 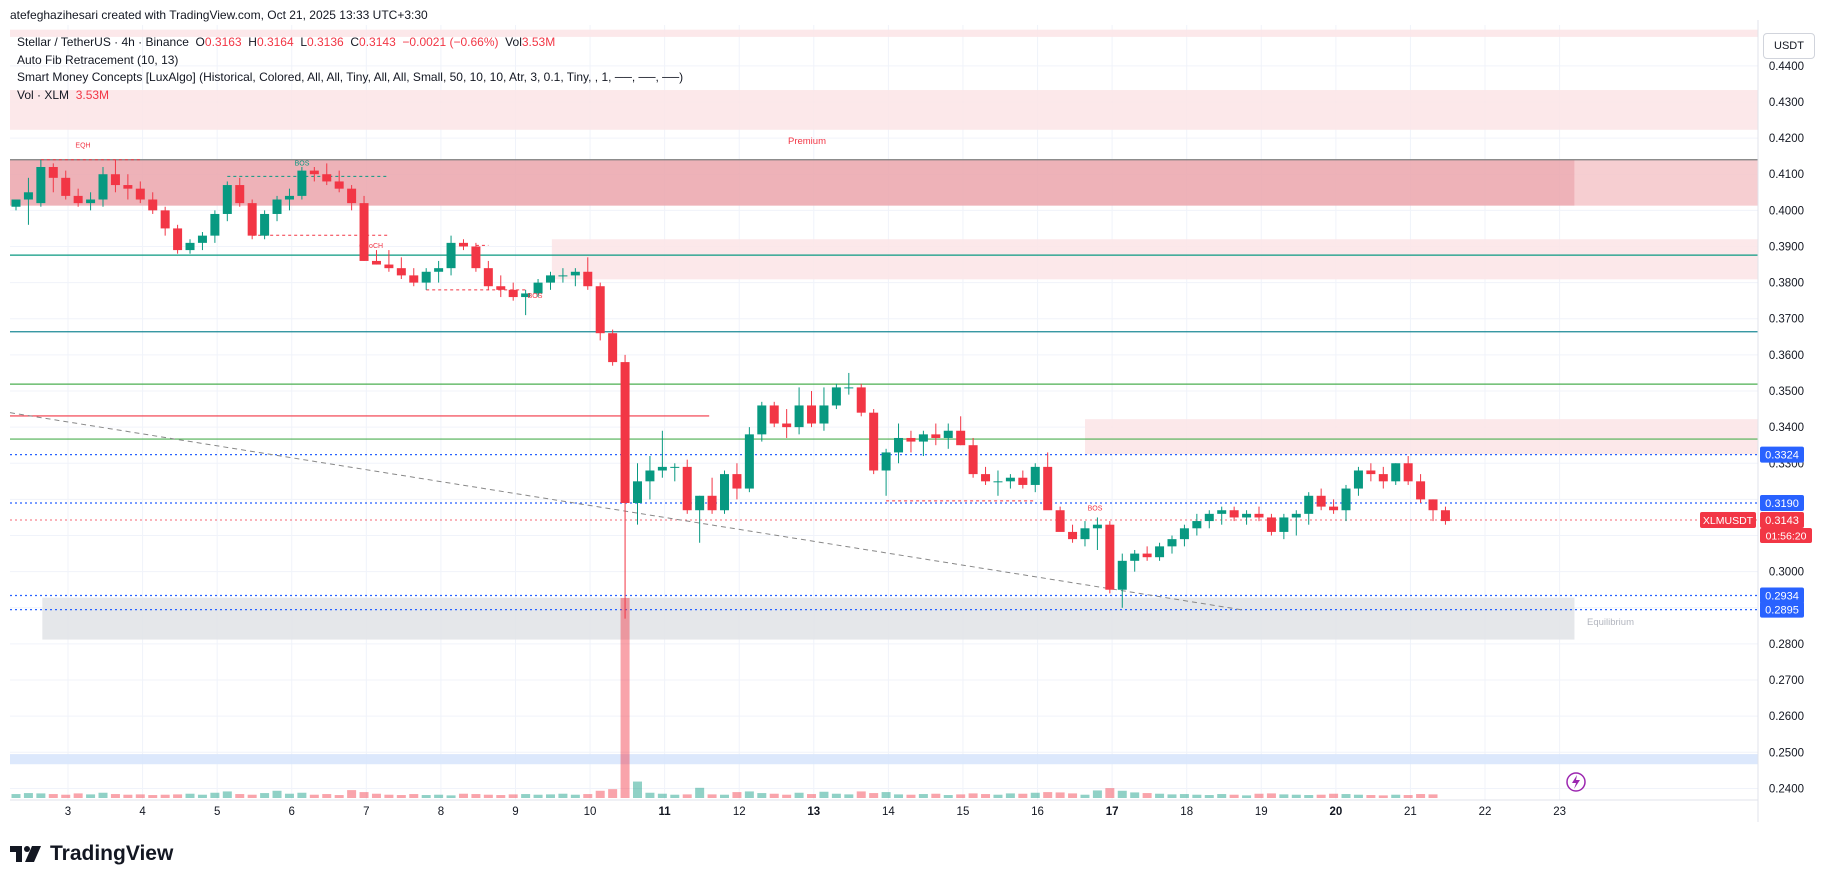 What do you see at coordinates (1789, 46) in the screenshot?
I see `currency-selector: USDT` at bounding box center [1789, 46].